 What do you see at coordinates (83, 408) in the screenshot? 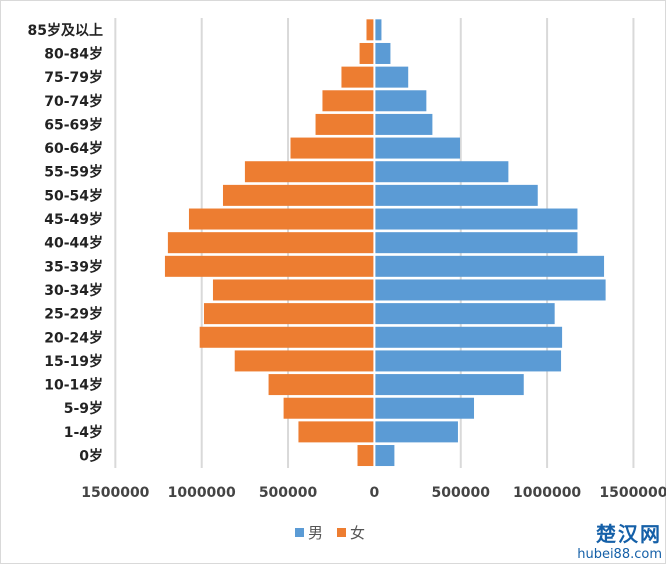
I see `category-label: 5-9岁` at bounding box center [83, 408].